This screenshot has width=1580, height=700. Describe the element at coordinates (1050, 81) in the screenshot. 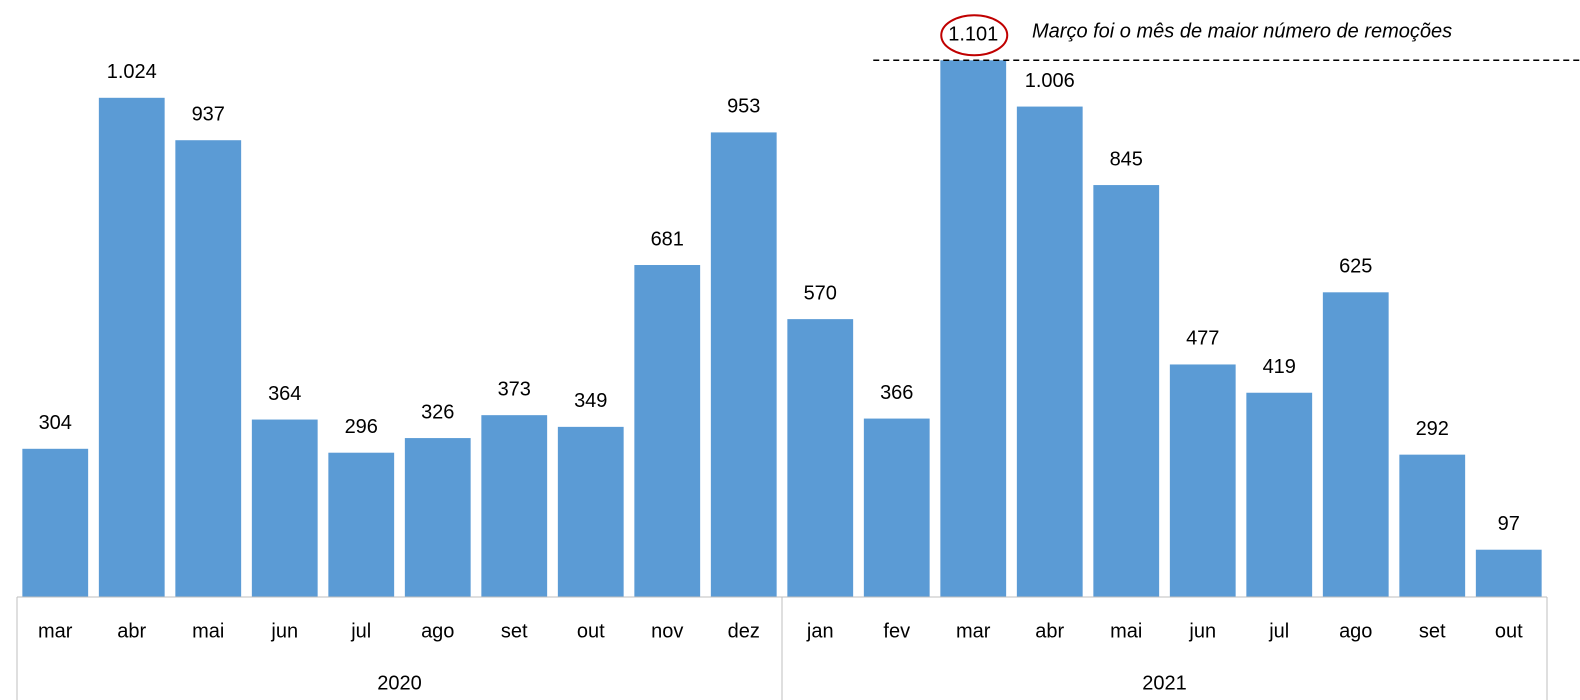

I see `value-label: 1.006` at that location.